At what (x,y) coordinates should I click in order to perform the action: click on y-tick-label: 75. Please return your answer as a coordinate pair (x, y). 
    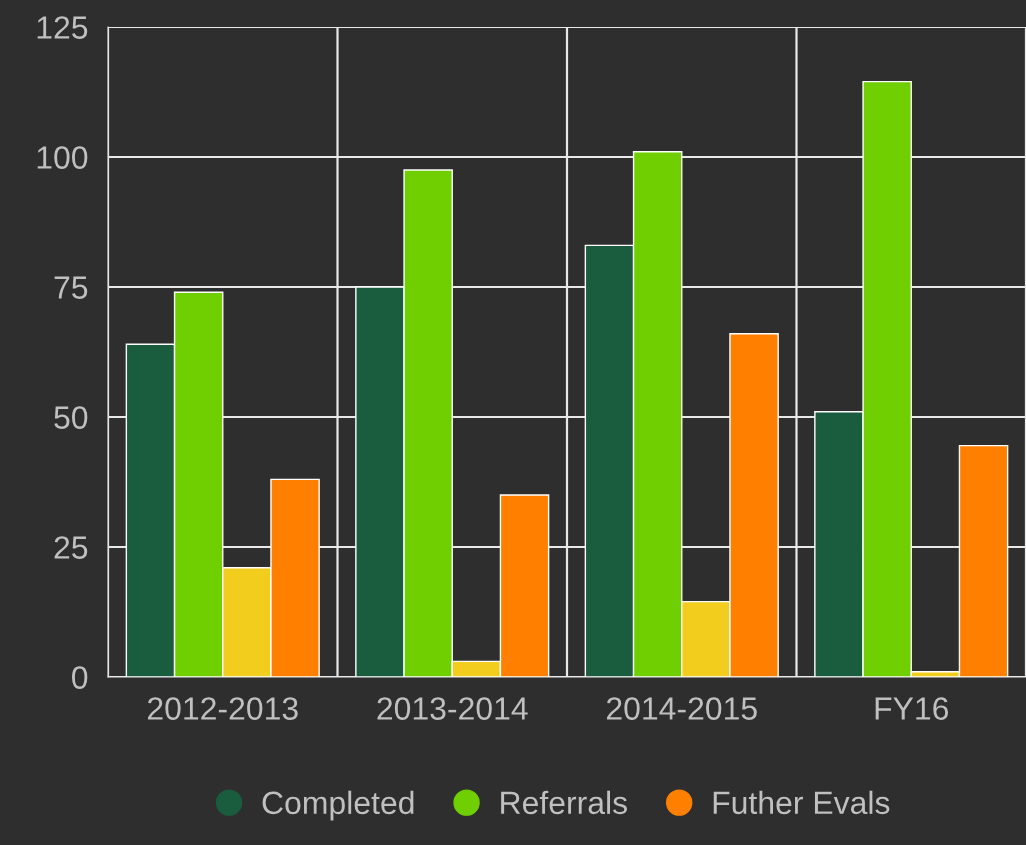
    Looking at the image, I should click on (71, 287).